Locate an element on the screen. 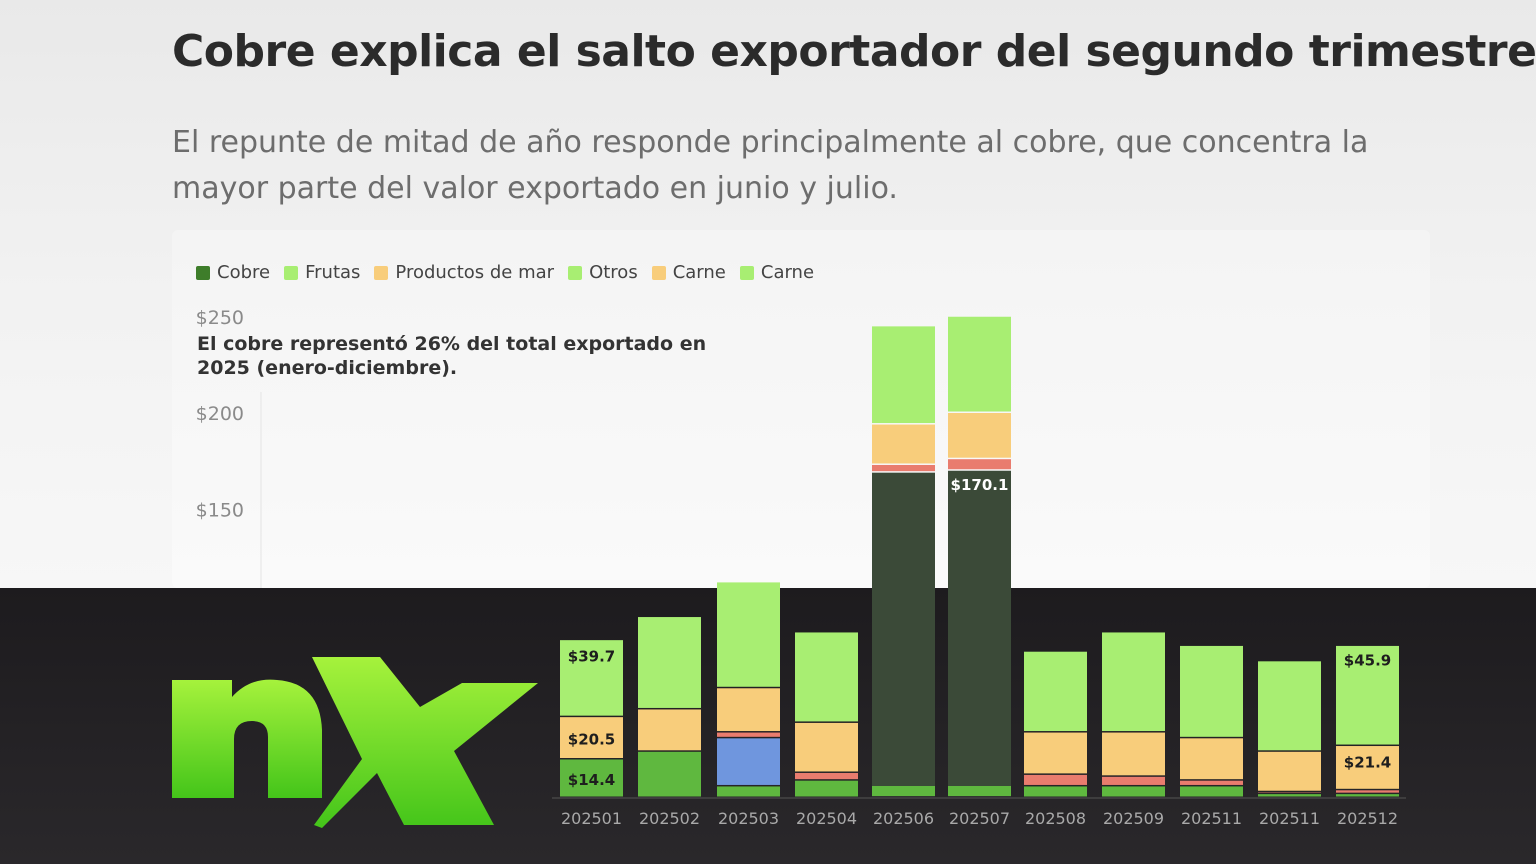 This screenshot has height=864, width=1536. legend-item-otros: Otros is located at coordinates (603, 272).